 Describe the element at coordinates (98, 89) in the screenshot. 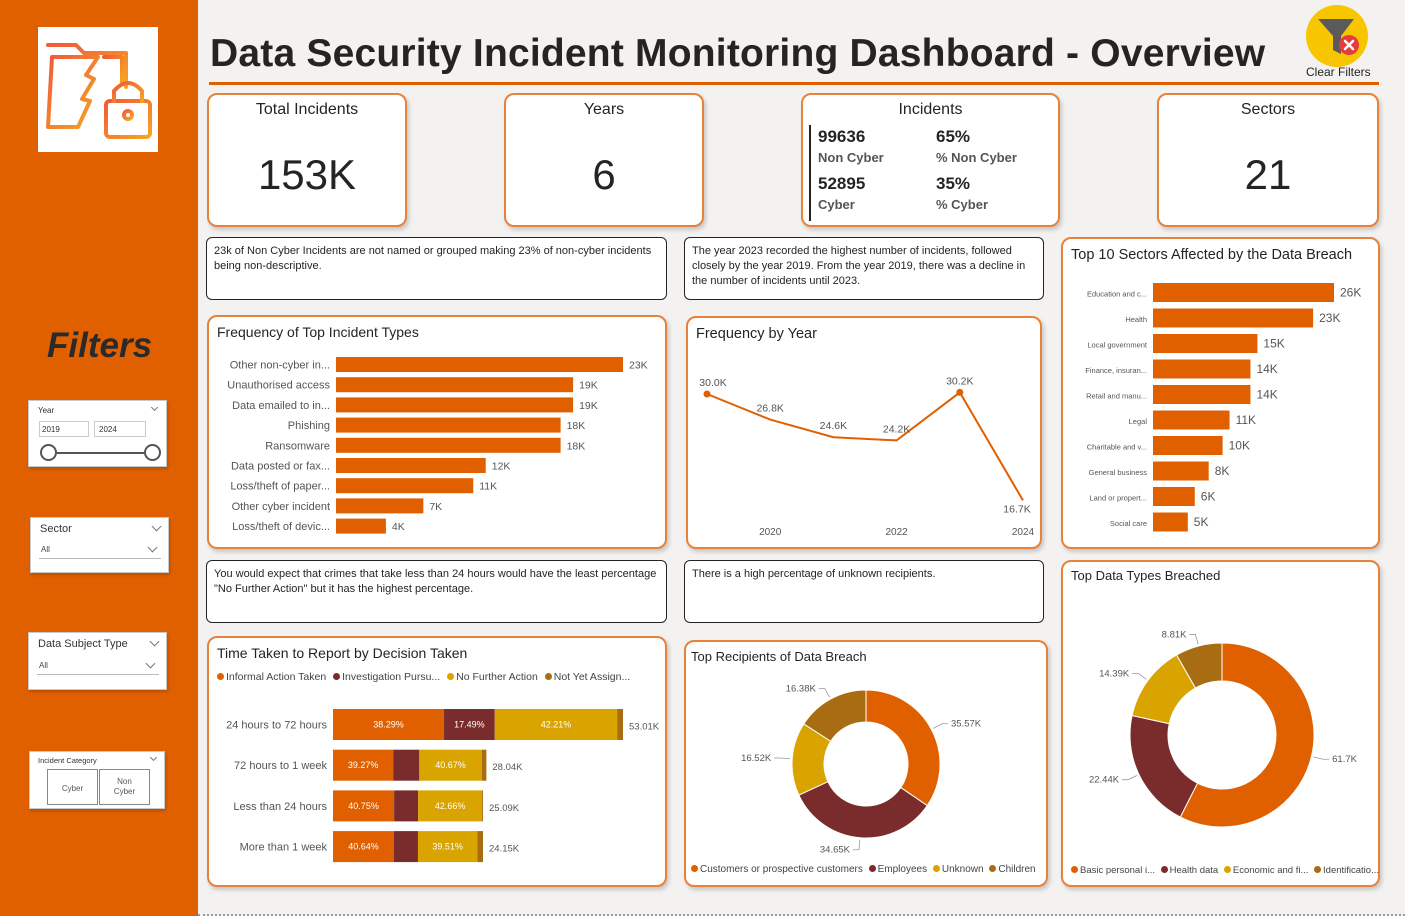

I see `logo` at that location.